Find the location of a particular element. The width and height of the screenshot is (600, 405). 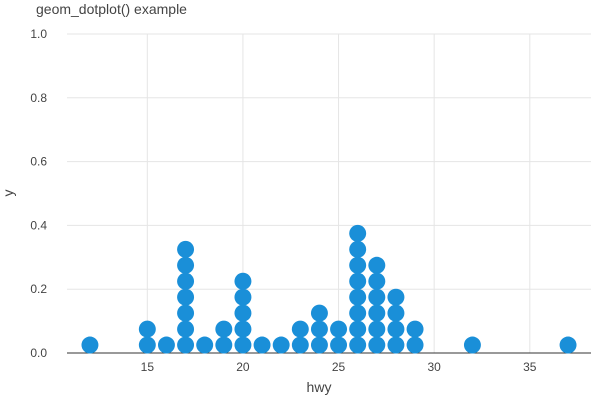

x-tick-labels: 15 20 25 30 35 is located at coordinates (339, 367).